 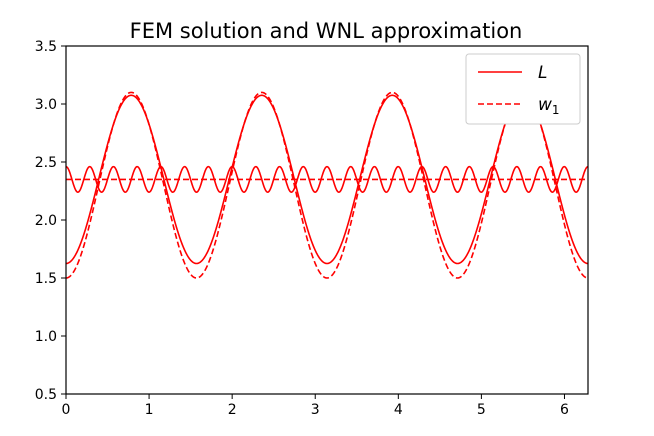 I want to click on y-axis: 0.5 1.0 1.5 2.0 2.5 3.0 3.5, so click(x=50, y=221).